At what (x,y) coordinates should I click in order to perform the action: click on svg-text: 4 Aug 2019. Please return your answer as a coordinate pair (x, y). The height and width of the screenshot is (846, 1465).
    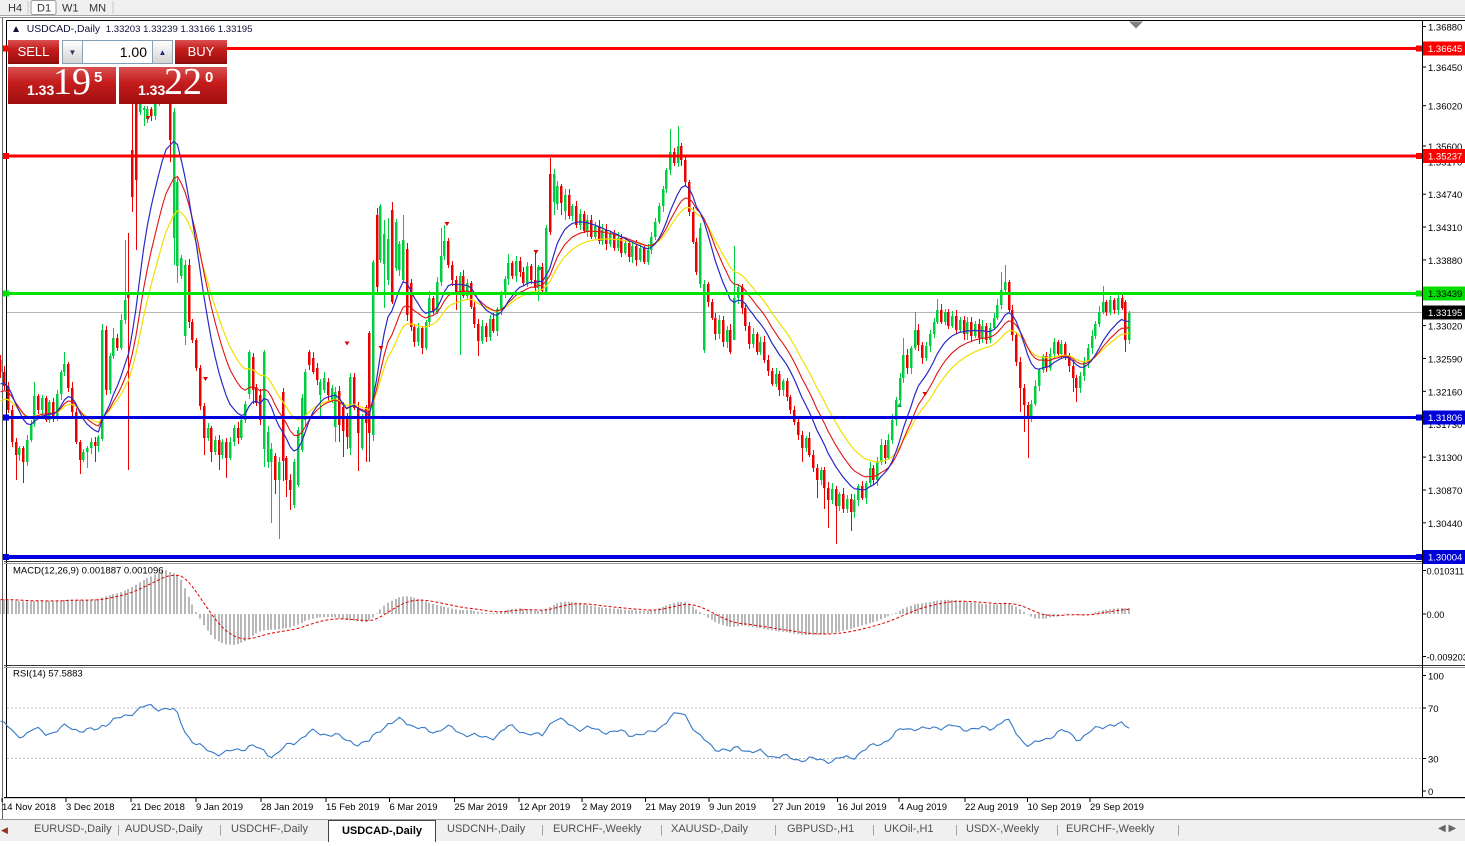
    Looking at the image, I should click on (923, 807).